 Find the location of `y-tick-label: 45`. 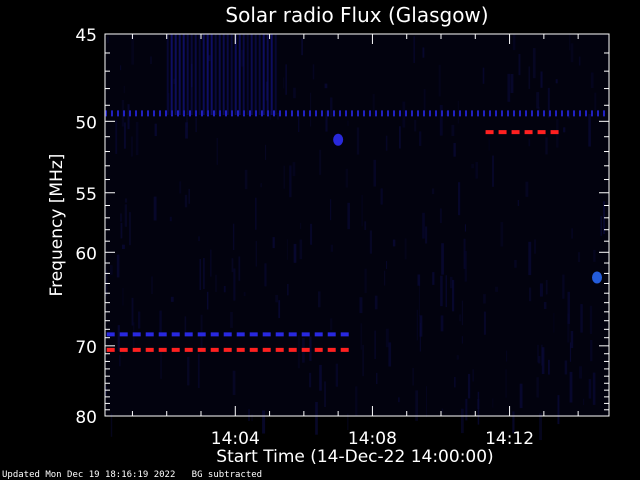

y-tick-label: 45 is located at coordinates (86, 36).